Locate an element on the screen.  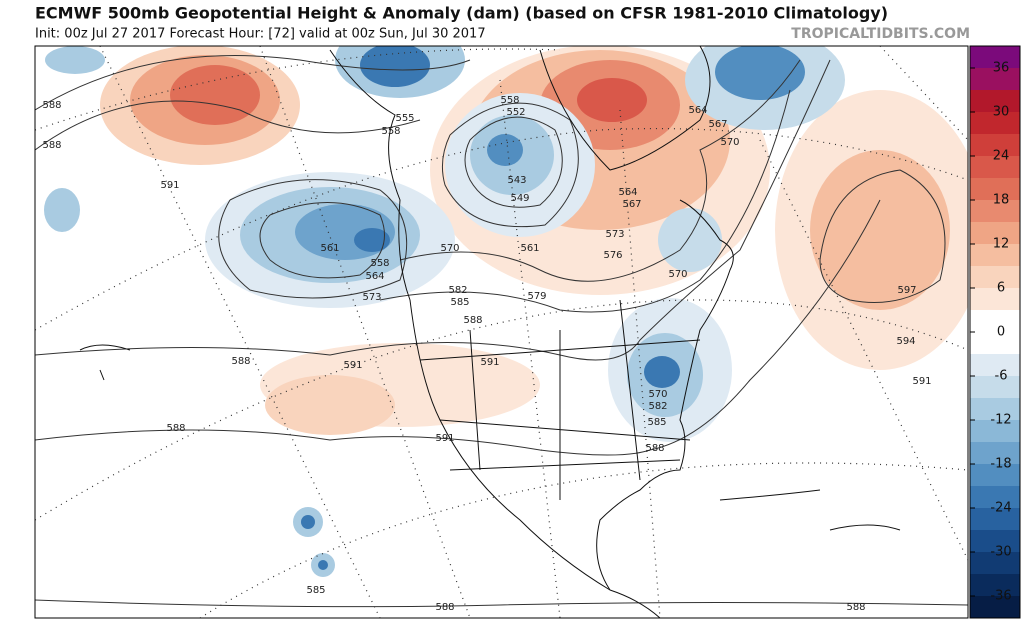
colorbar-tick-label: -36 is located at coordinates (1000, 596).